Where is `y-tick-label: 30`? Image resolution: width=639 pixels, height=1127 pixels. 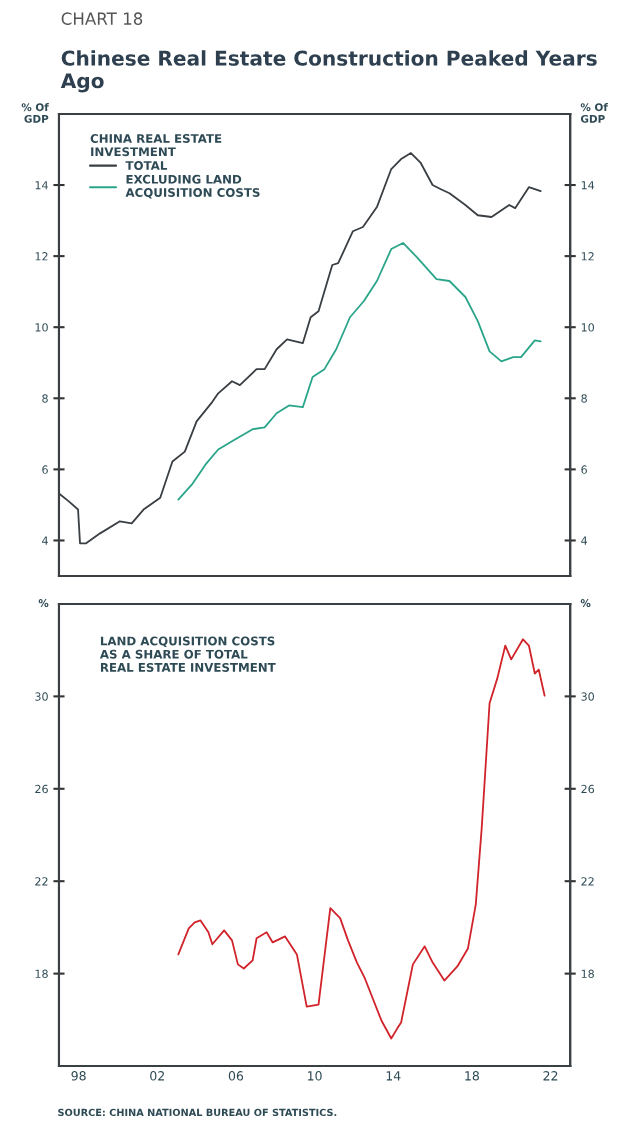
y-tick-label: 30 is located at coordinates (41, 696).